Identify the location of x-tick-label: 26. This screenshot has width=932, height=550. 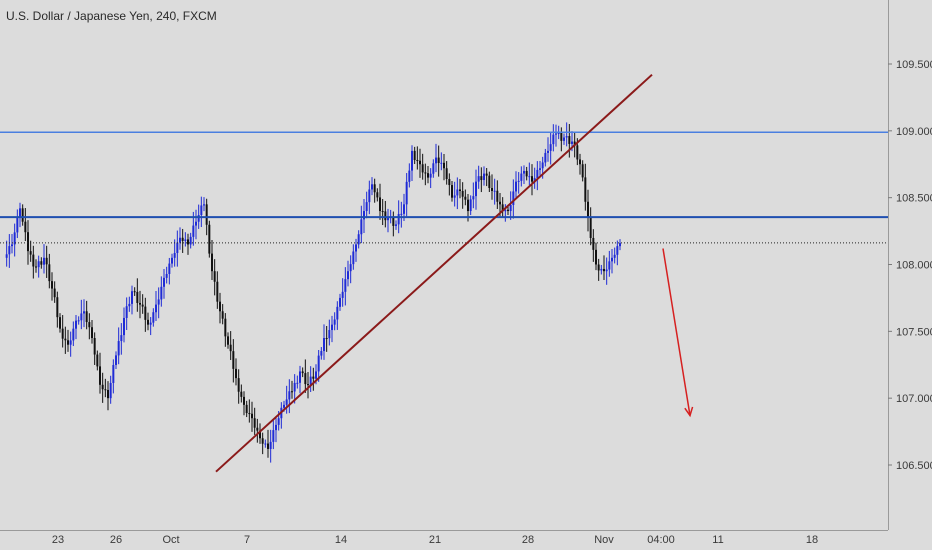
(116, 540).